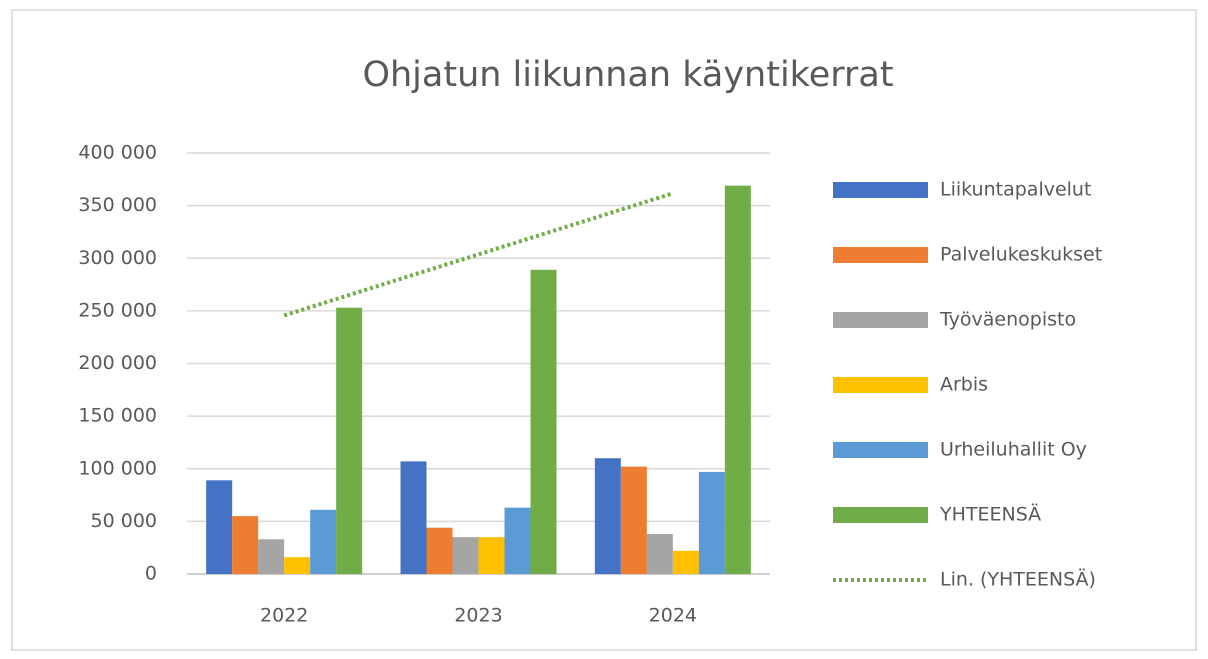  Describe the element at coordinates (117, 363) in the screenshot. I see `y-tick-label: 200 000` at that location.